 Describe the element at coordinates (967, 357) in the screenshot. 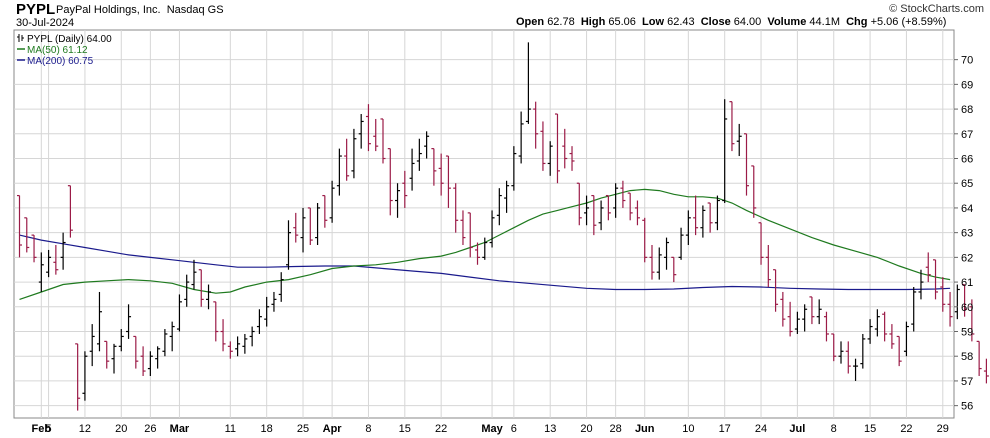

I see `y-tick-label: 58` at that location.